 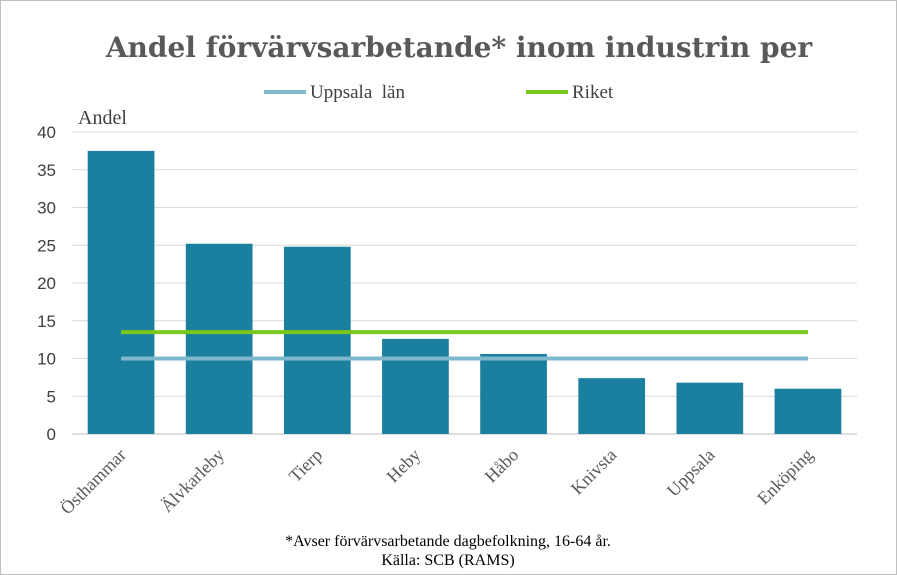 What do you see at coordinates (439, 92) in the screenshot?
I see `legend: Uppsala län Riket` at bounding box center [439, 92].